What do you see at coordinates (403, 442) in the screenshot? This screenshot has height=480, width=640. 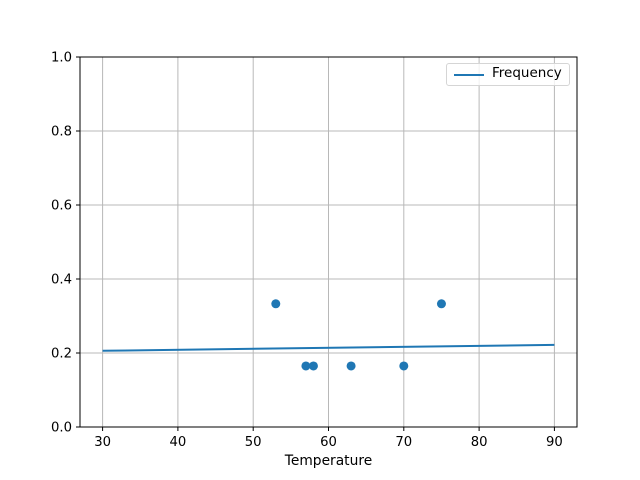 I see `x-tick-label: 70` at bounding box center [403, 442].